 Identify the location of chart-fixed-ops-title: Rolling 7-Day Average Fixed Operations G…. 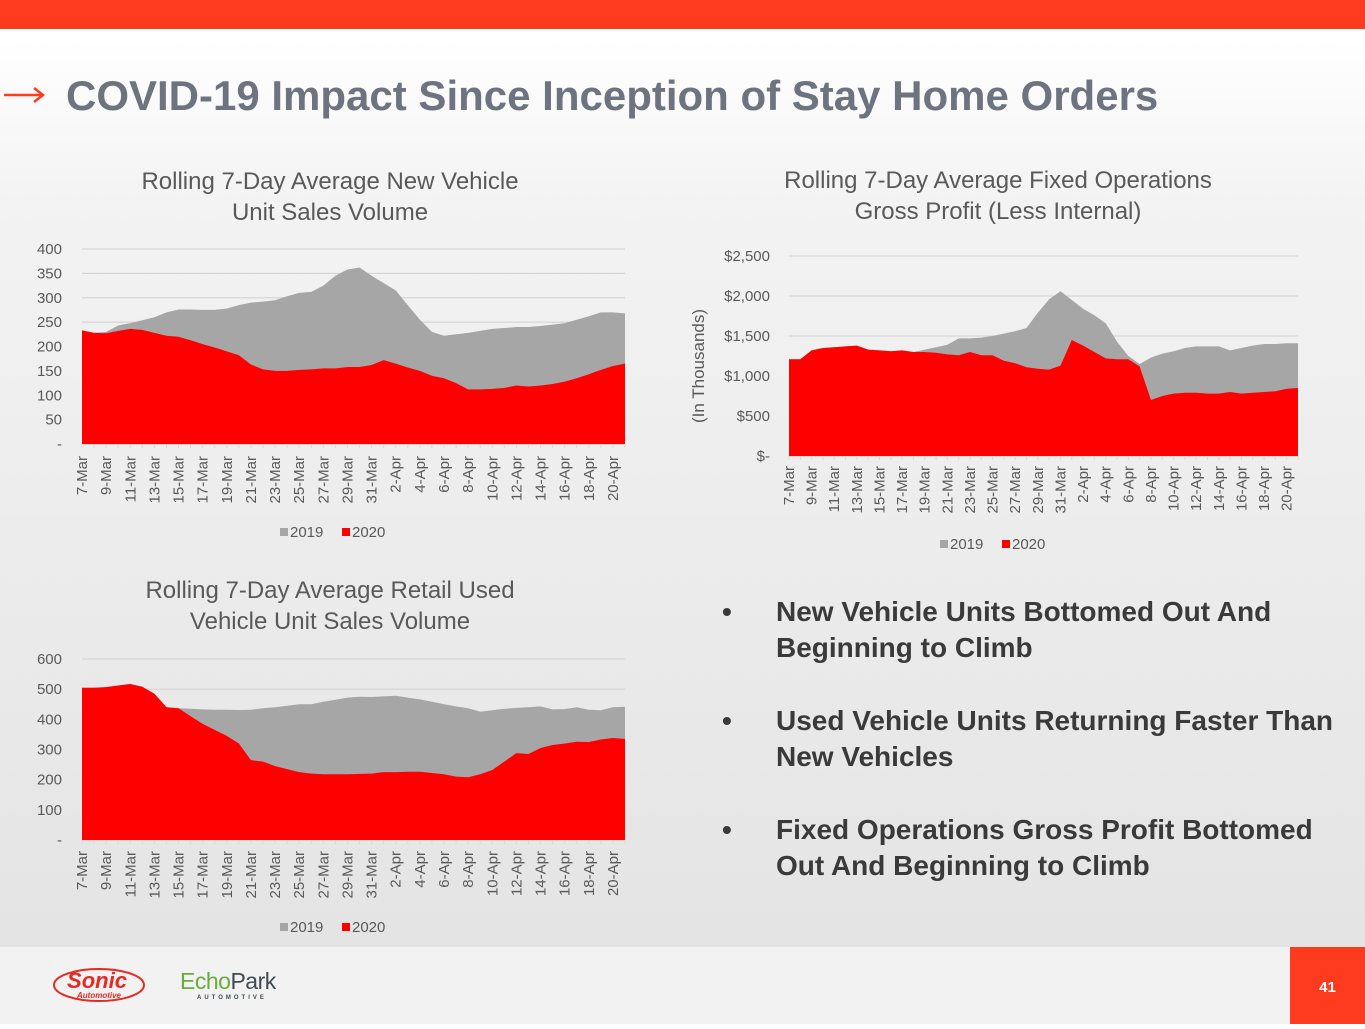
(998, 196).